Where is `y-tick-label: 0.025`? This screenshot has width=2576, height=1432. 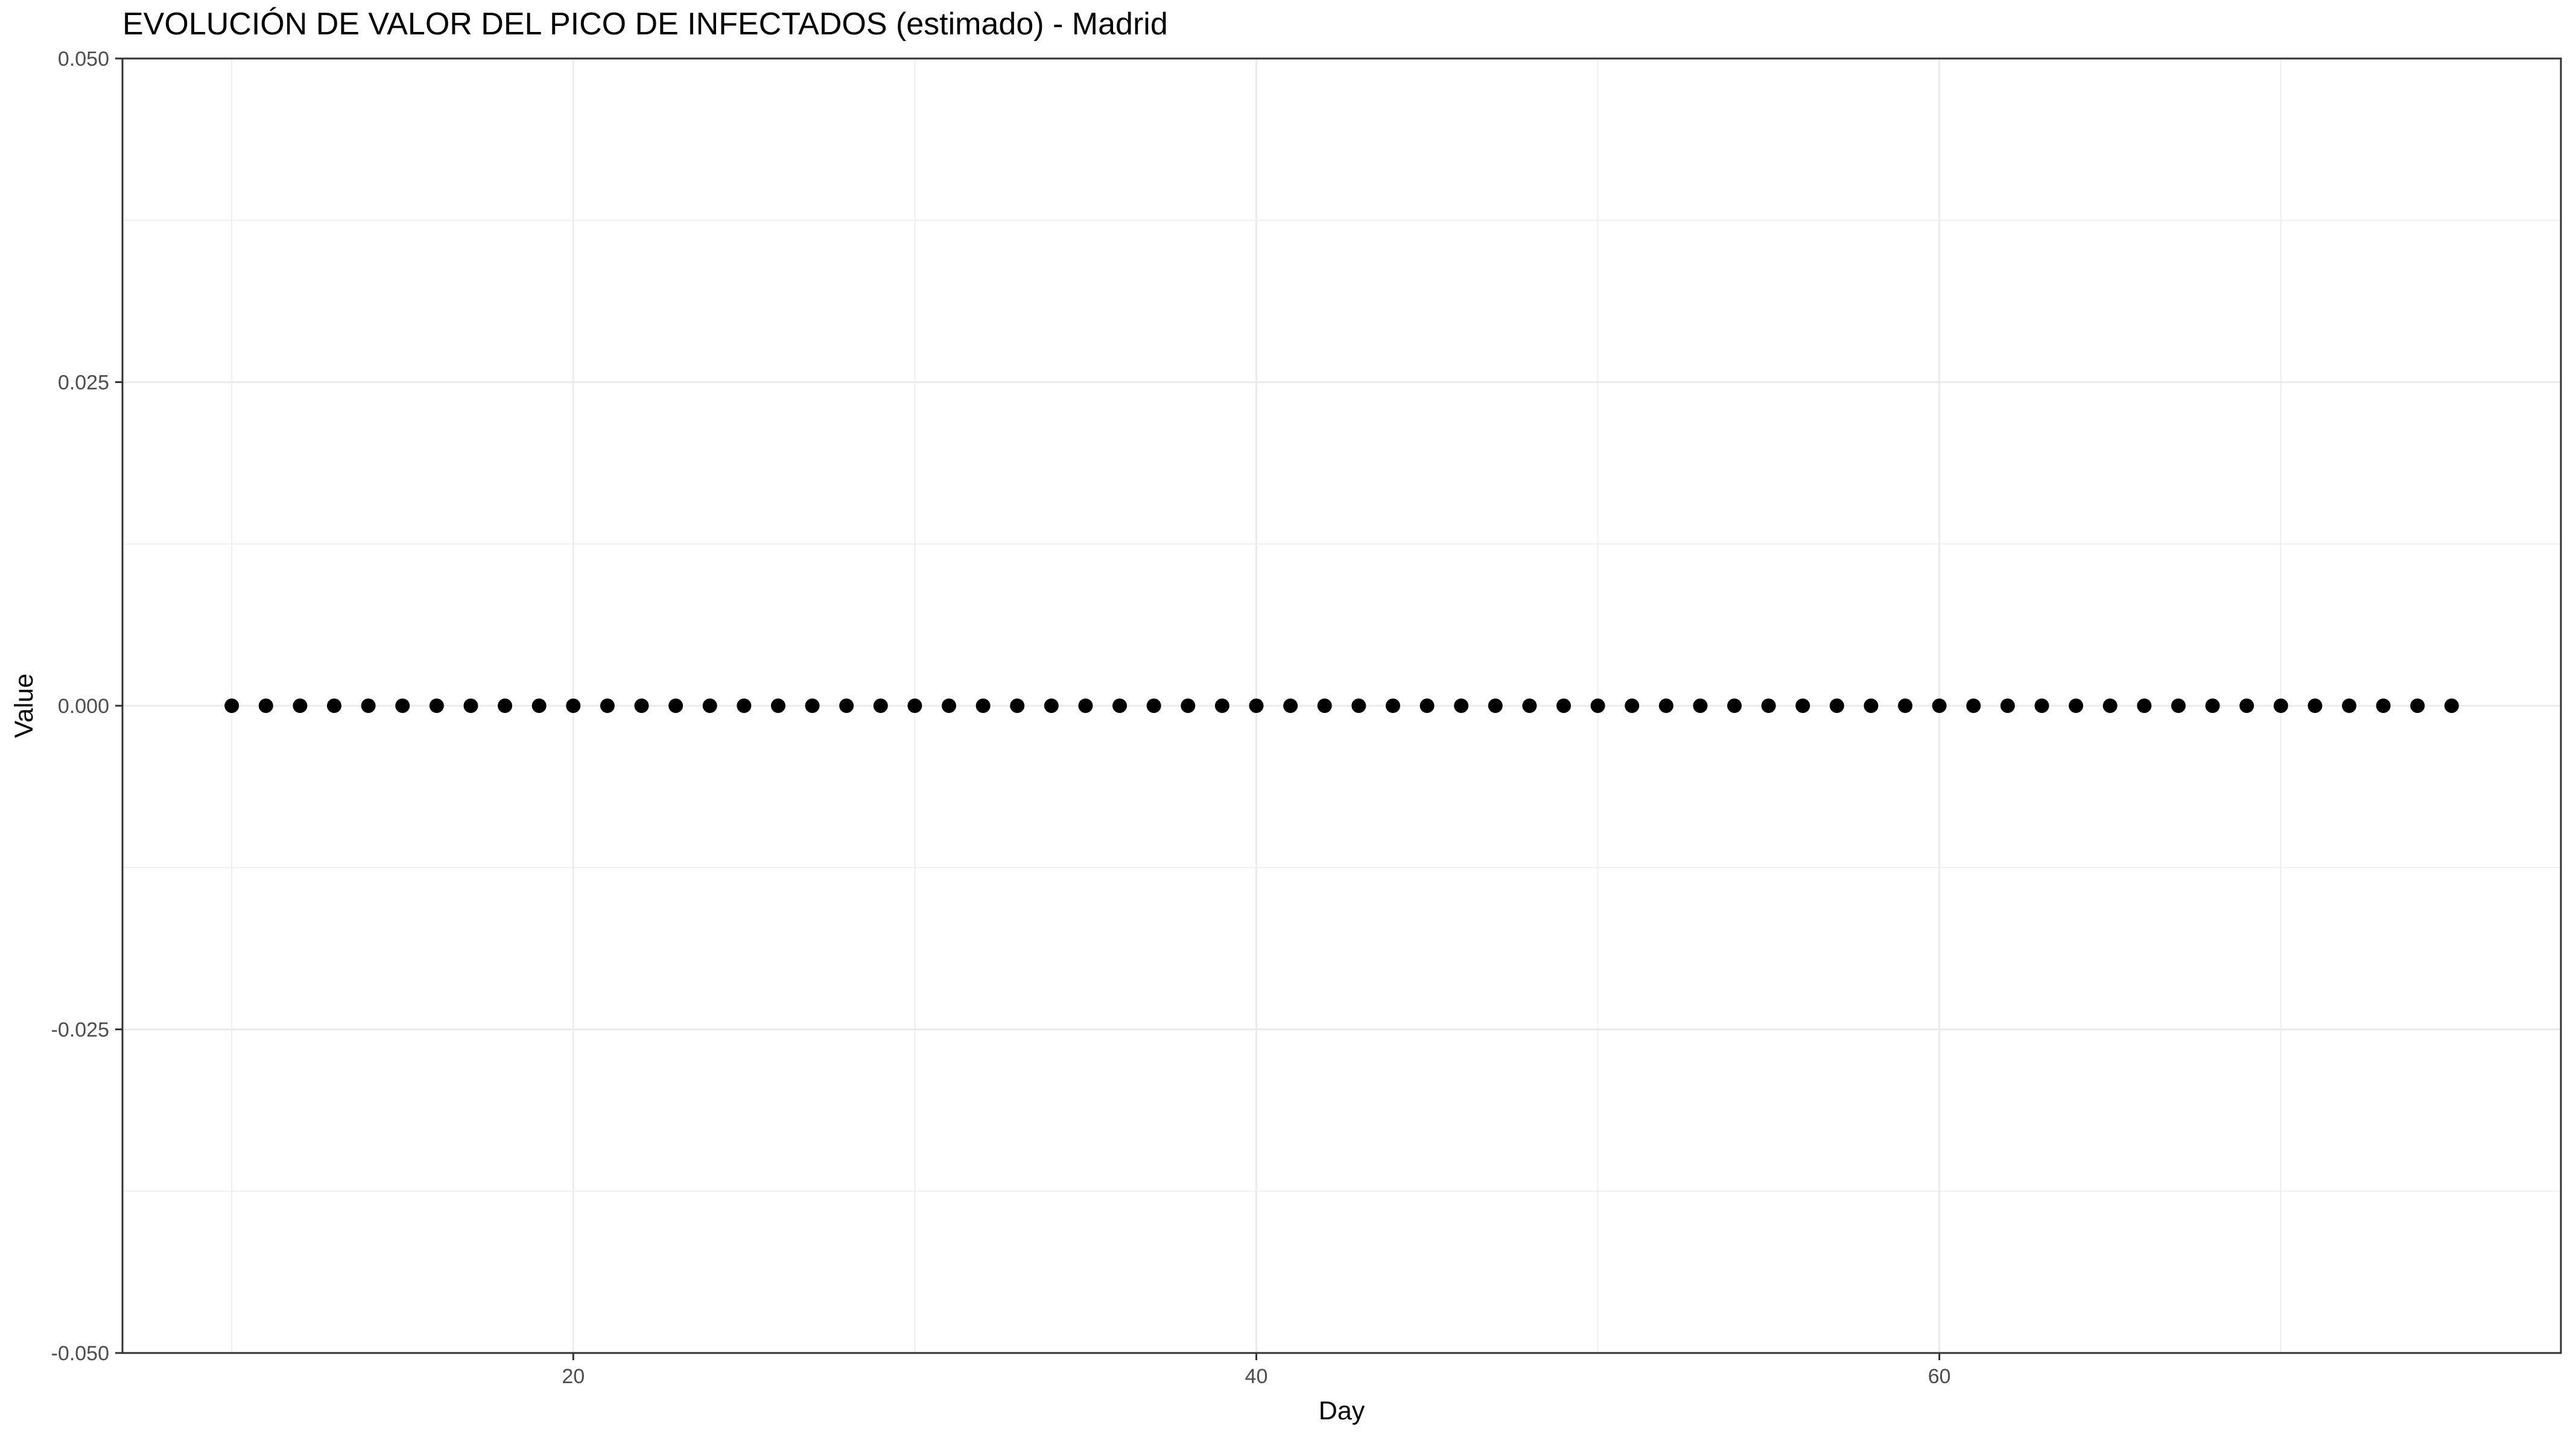
y-tick-label: 0.025 is located at coordinates (83, 383).